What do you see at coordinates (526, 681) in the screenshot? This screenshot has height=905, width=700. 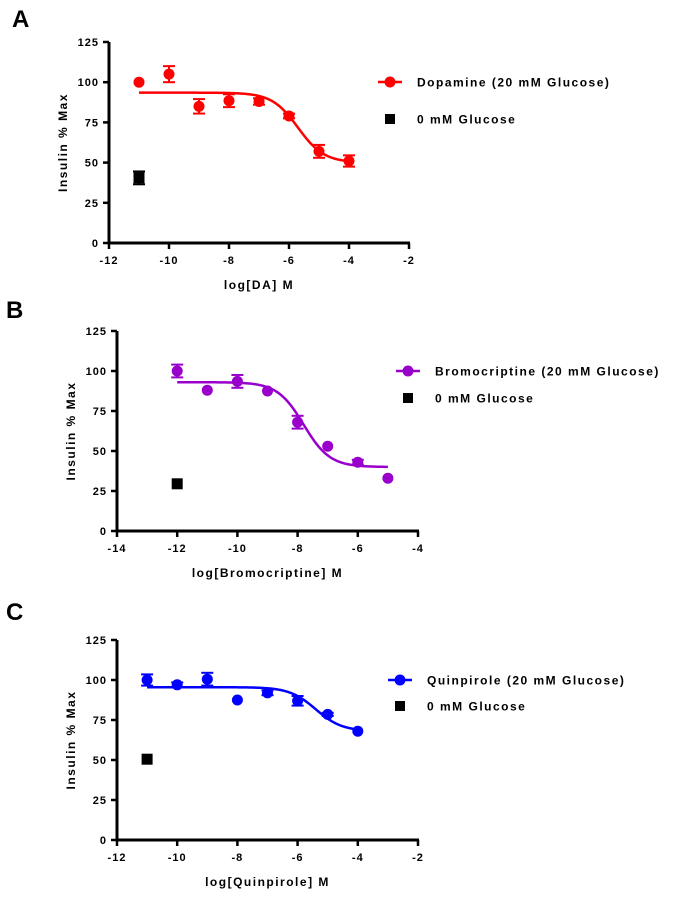 I see `legend-label: Quinpirole (20 mM Glucose)` at bounding box center [526, 681].